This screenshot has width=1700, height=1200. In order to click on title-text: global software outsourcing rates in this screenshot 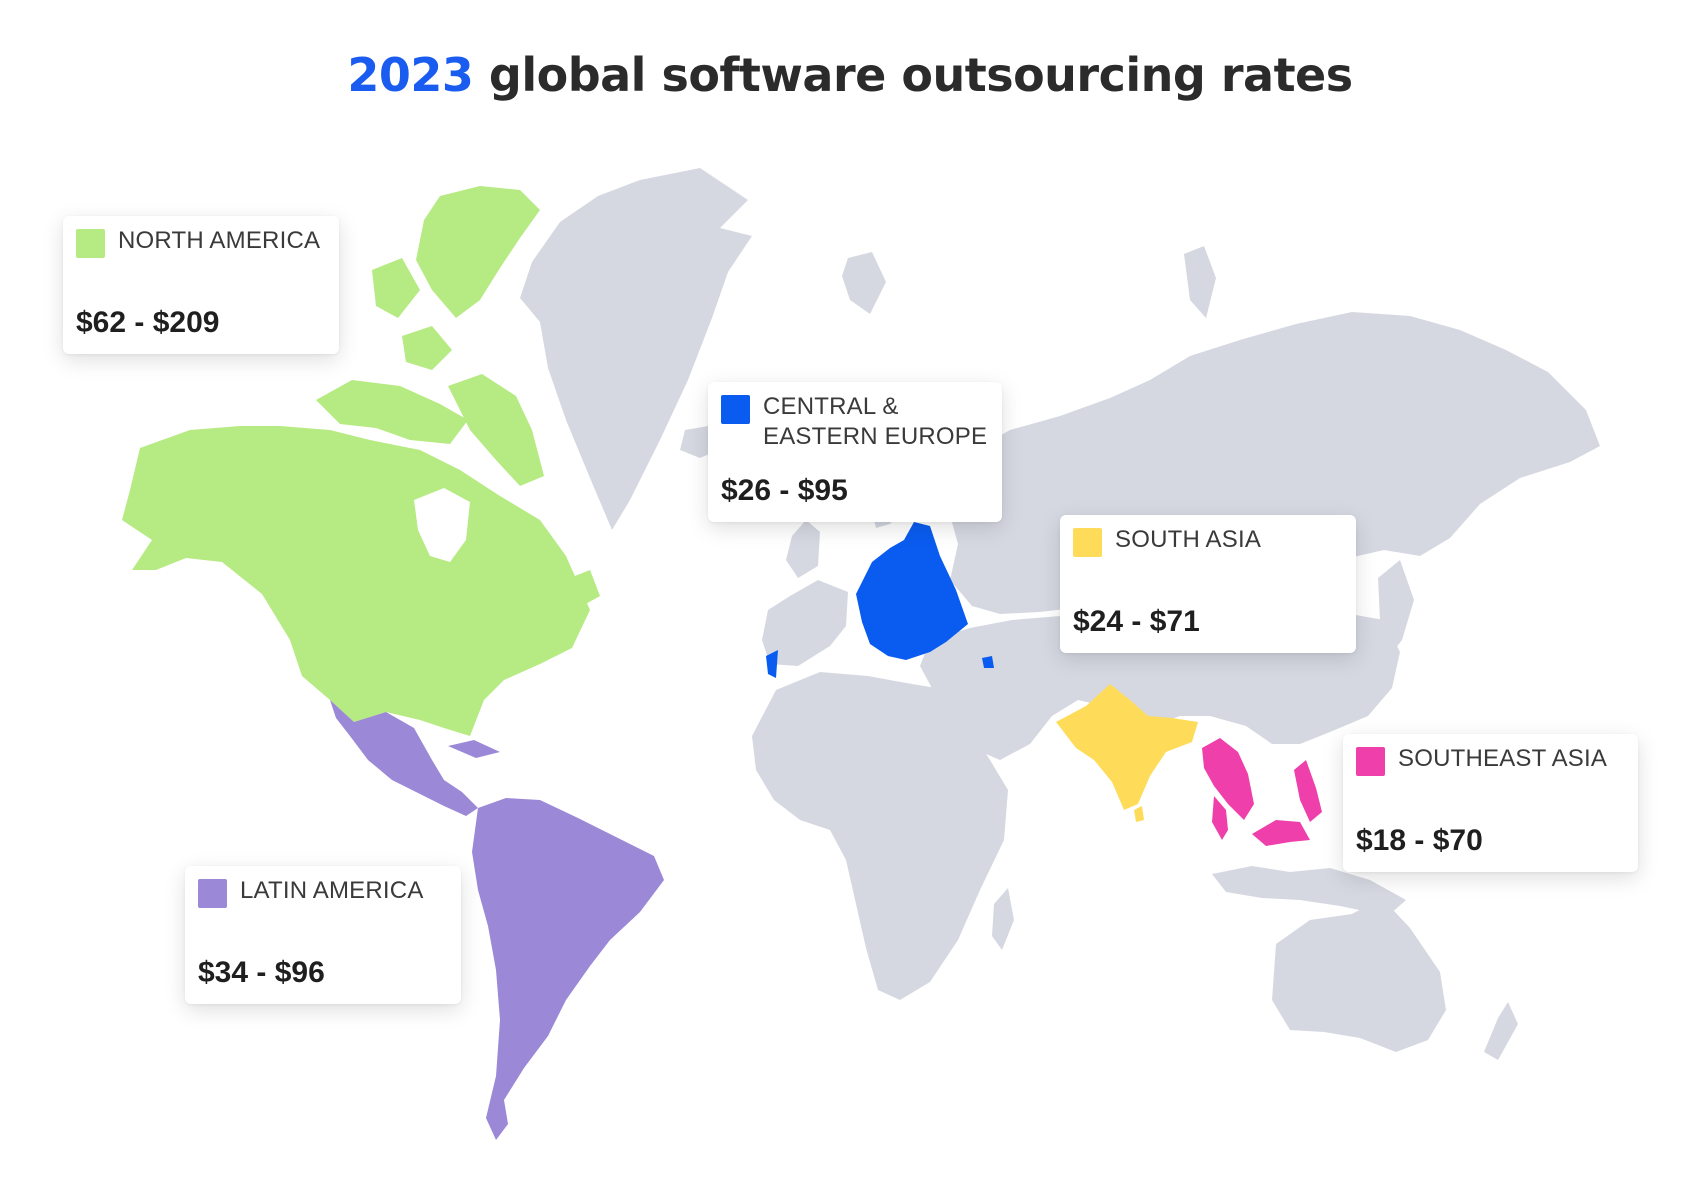, I will do `click(920, 75)`.